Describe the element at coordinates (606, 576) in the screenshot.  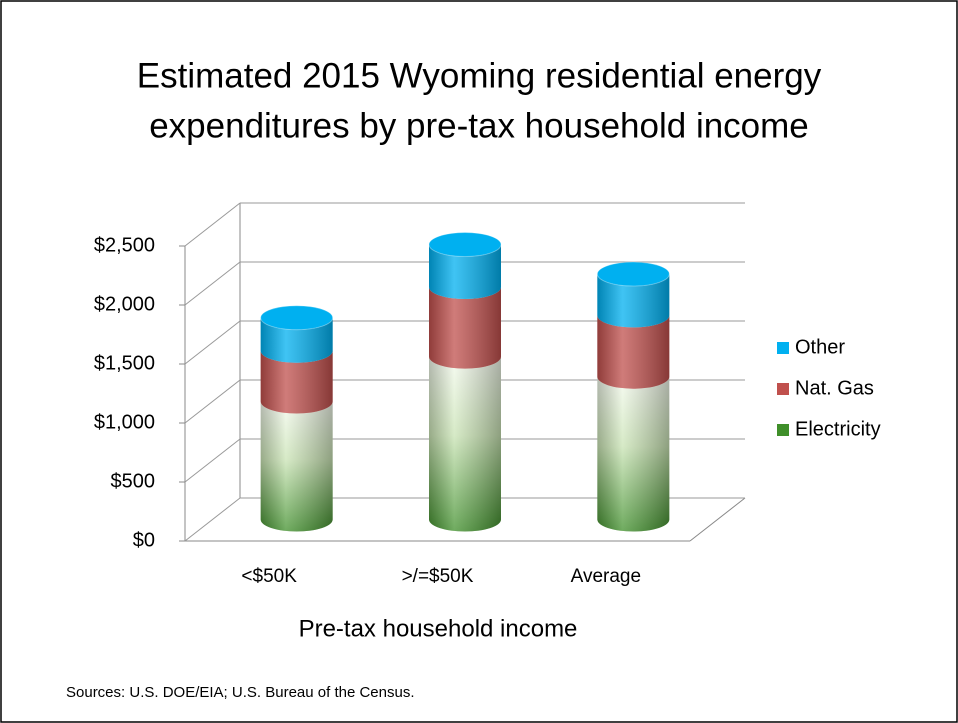
I see `x-tick-label: Average` at that location.